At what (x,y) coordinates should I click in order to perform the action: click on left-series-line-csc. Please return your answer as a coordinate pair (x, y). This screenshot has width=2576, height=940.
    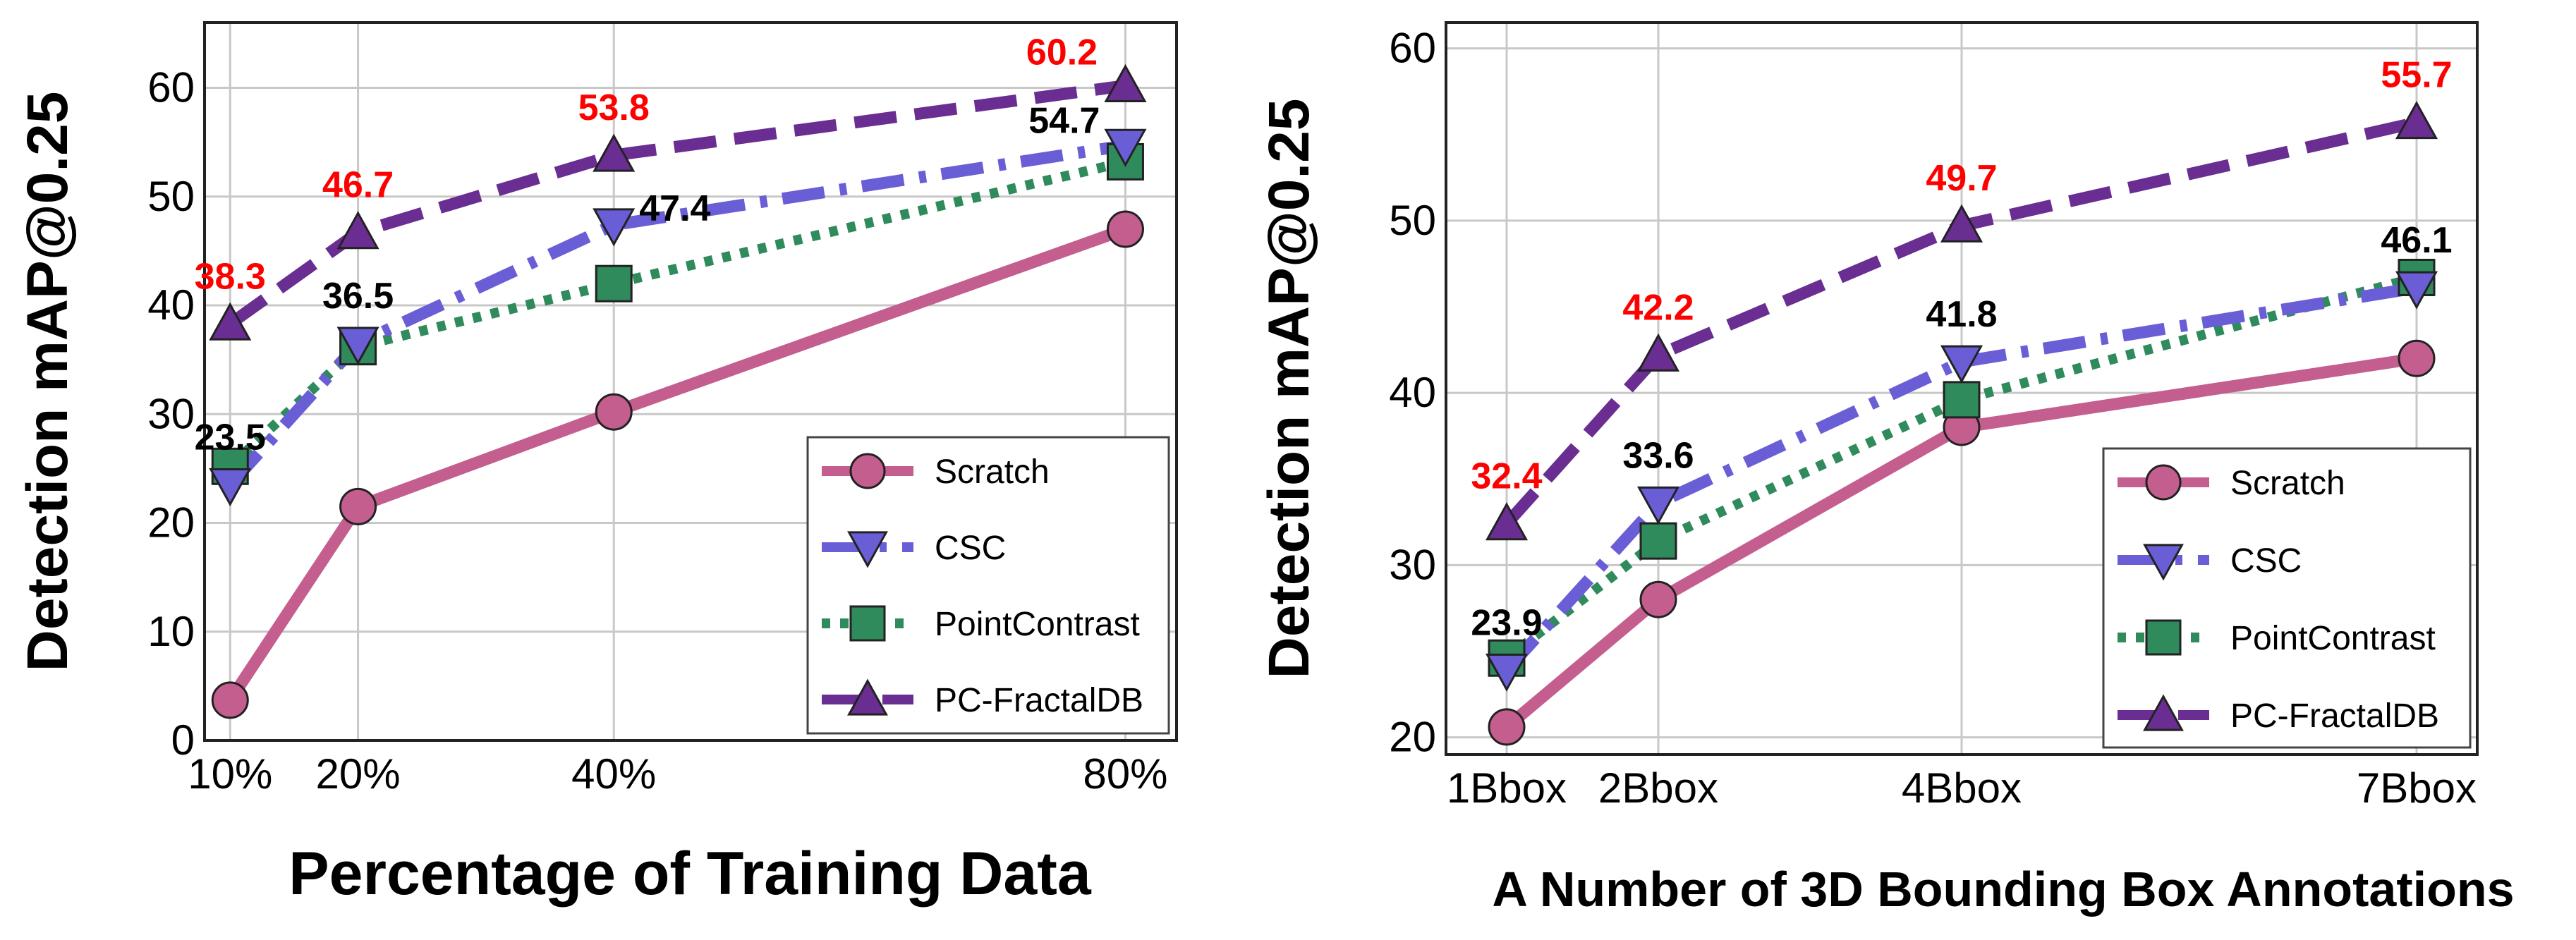
    Looking at the image, I should click on (675, 314).